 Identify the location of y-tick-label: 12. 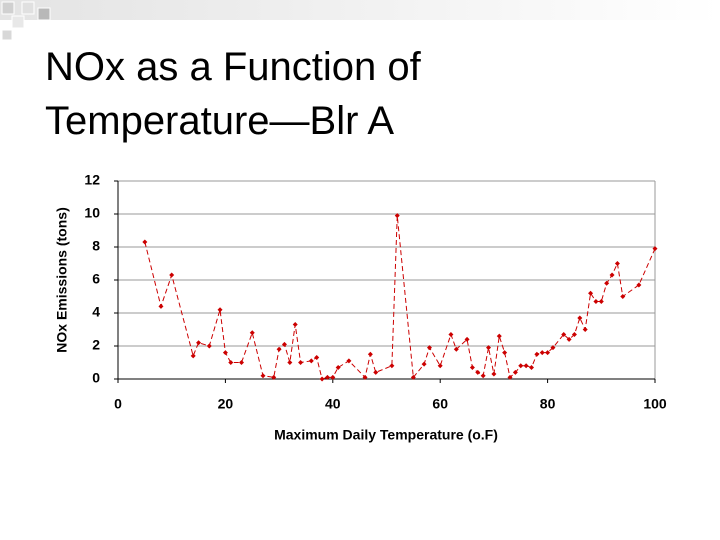
(92, 180).